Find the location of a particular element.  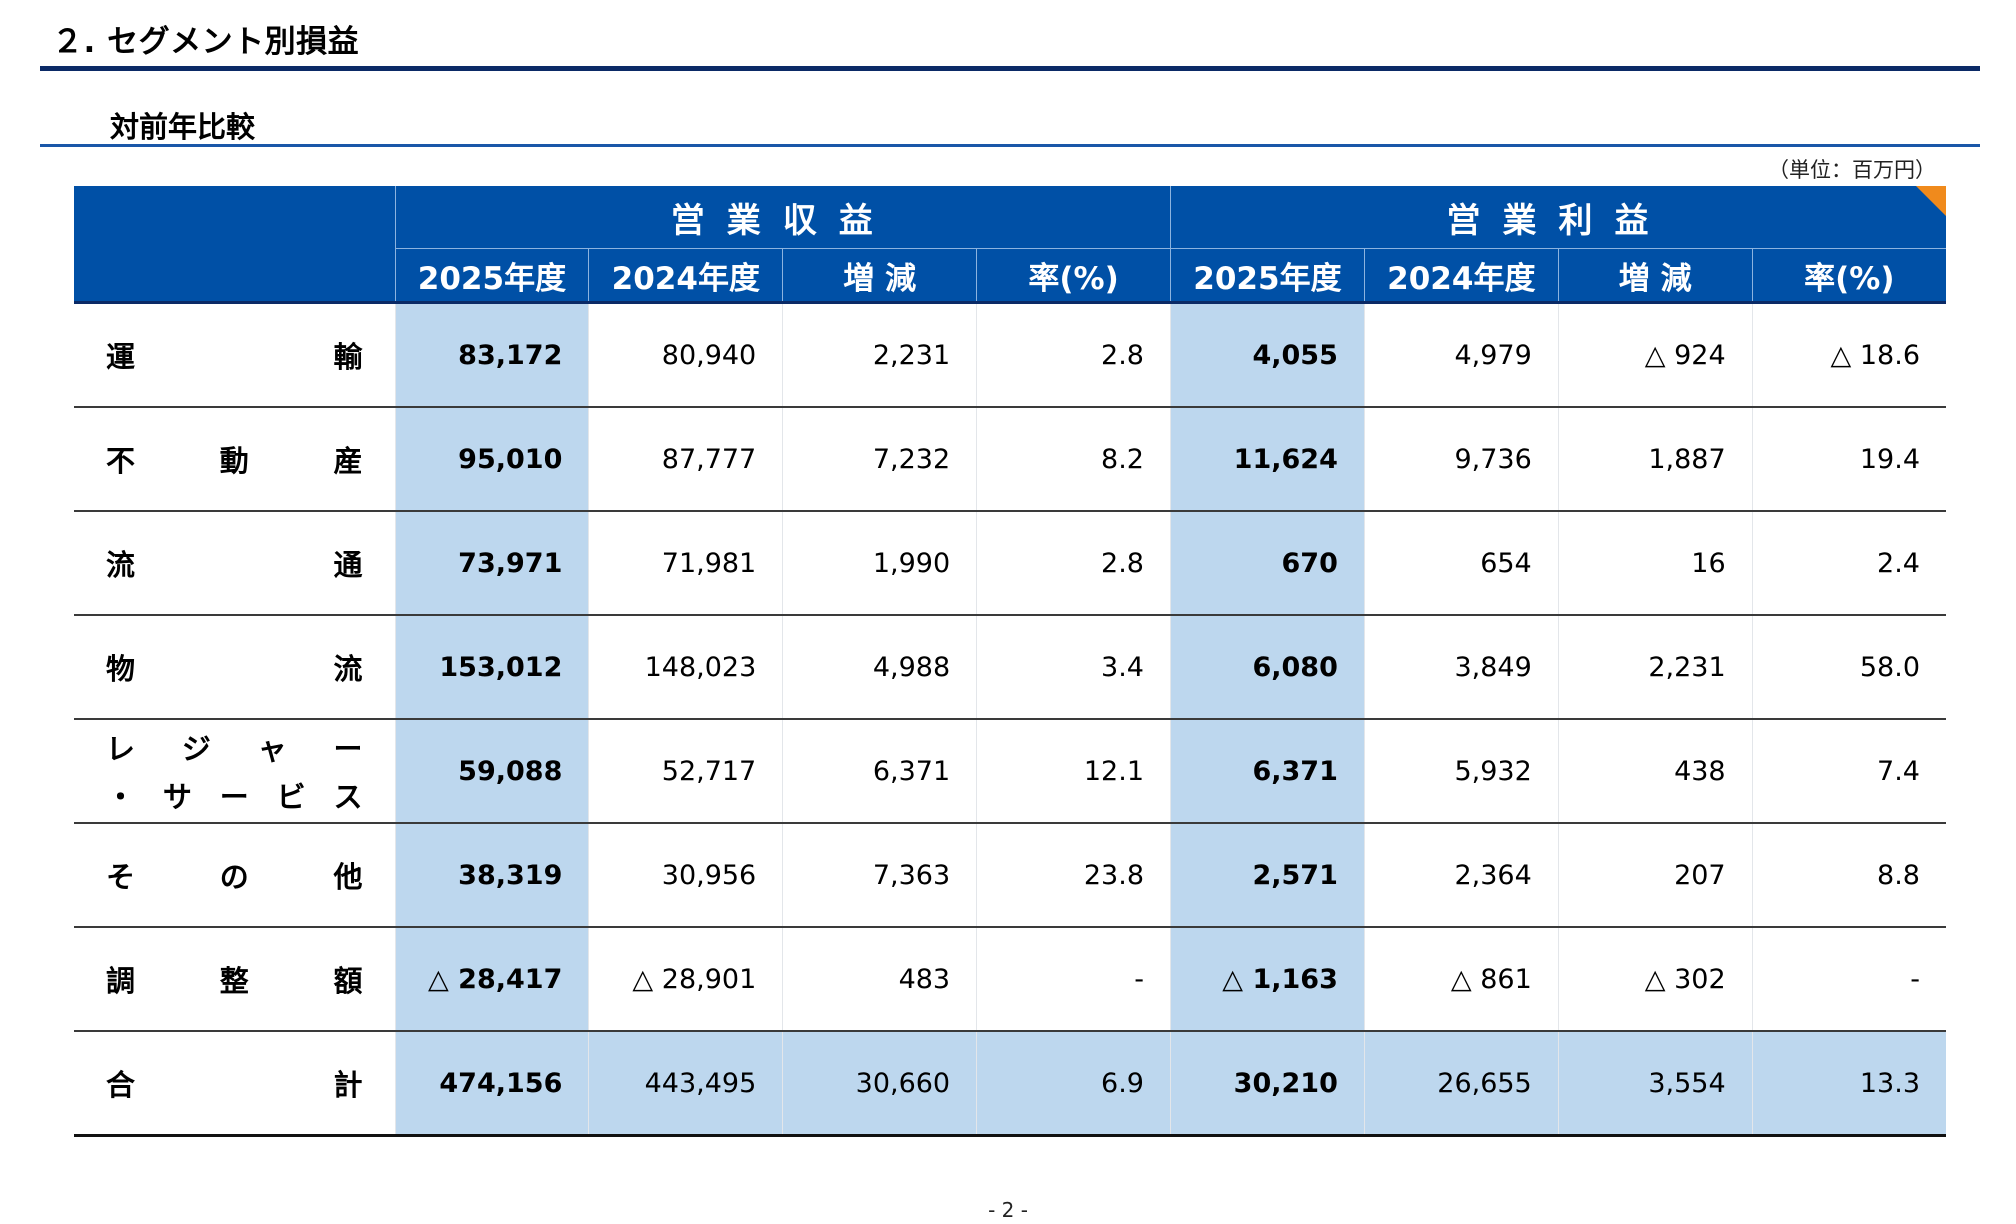

table-cell: 71,981 is located at coordinates (685, 563).